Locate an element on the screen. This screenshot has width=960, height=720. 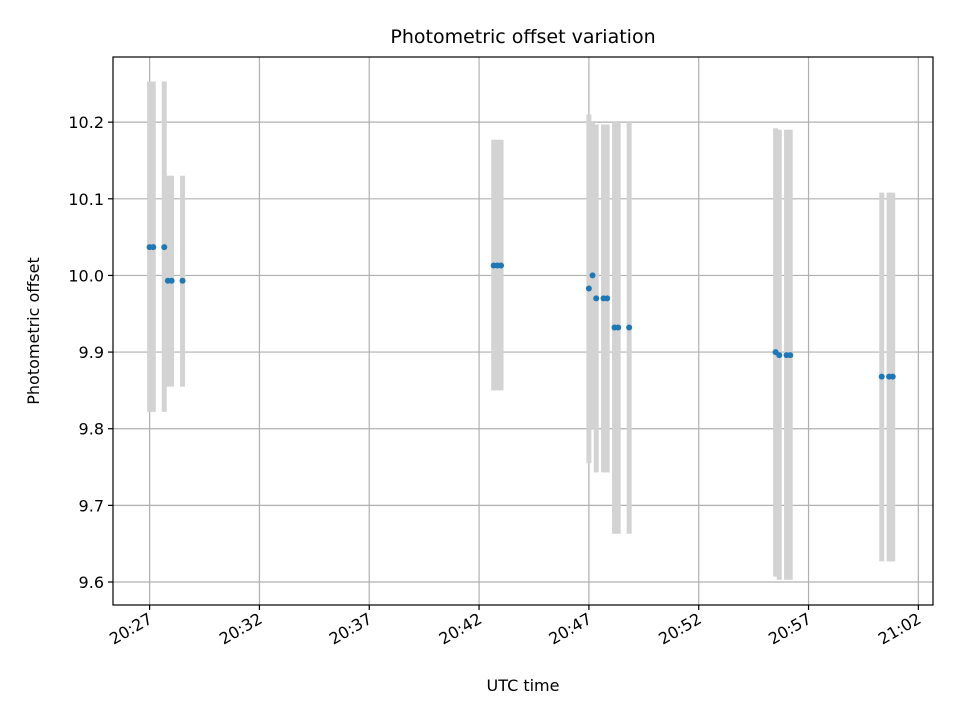
x-axis-title: UTC time is located at coordinates (523, 685).